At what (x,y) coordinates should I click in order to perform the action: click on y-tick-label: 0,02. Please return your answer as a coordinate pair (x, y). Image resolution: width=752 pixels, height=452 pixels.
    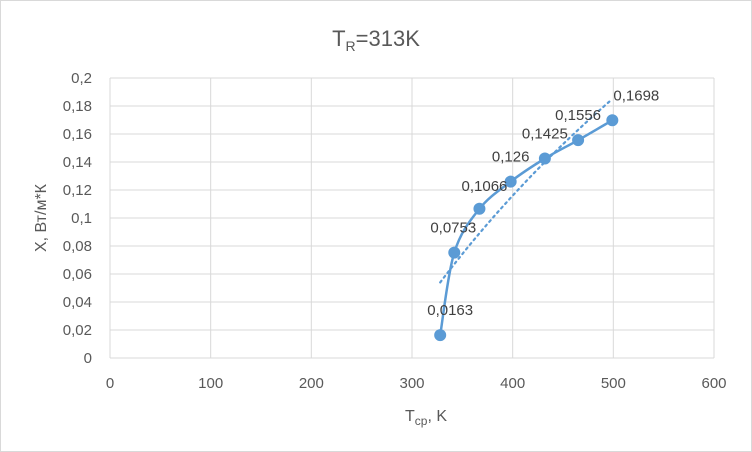
    Looking at the image, I should click on (77, 330).